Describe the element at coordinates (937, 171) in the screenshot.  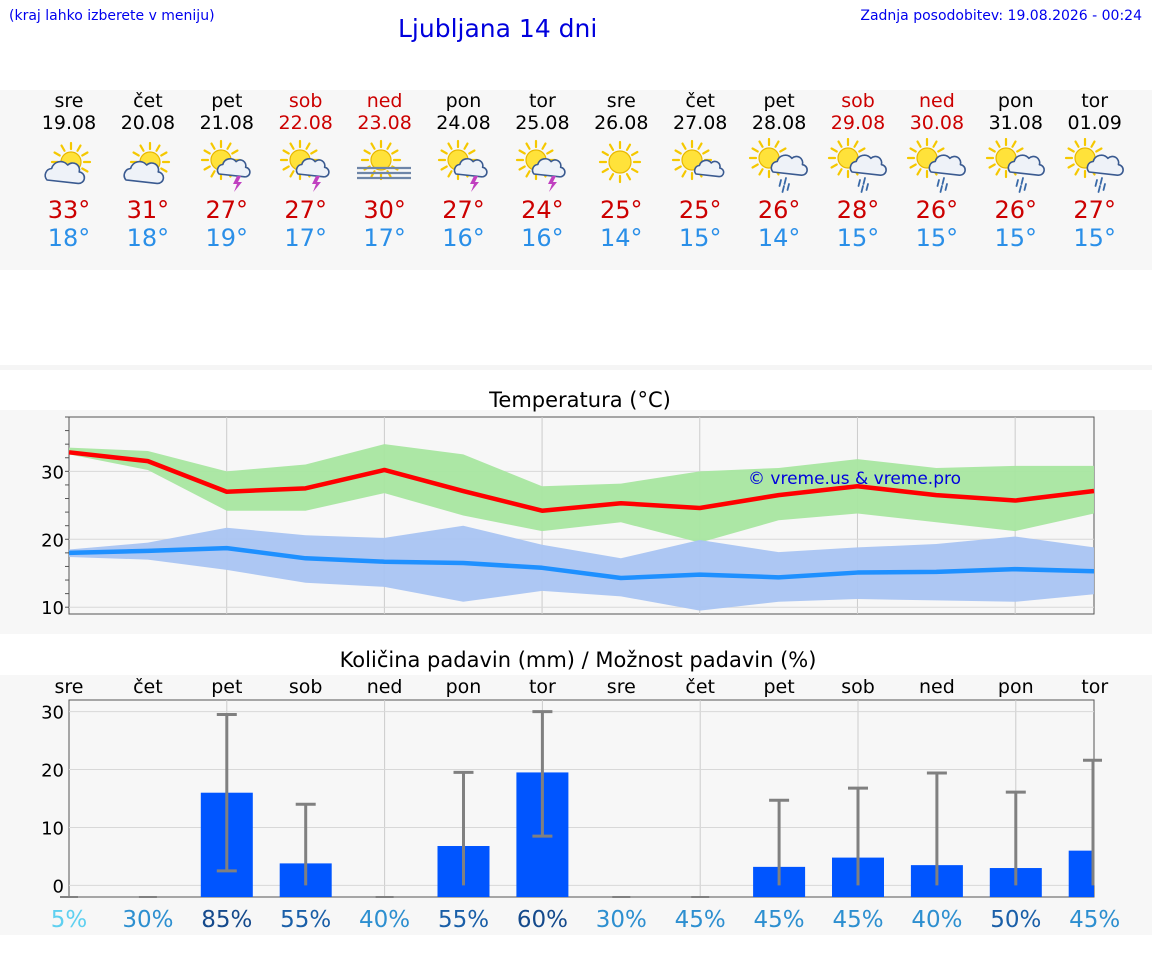
I see `day-column: ned 30.08 26° 15°` at that location.